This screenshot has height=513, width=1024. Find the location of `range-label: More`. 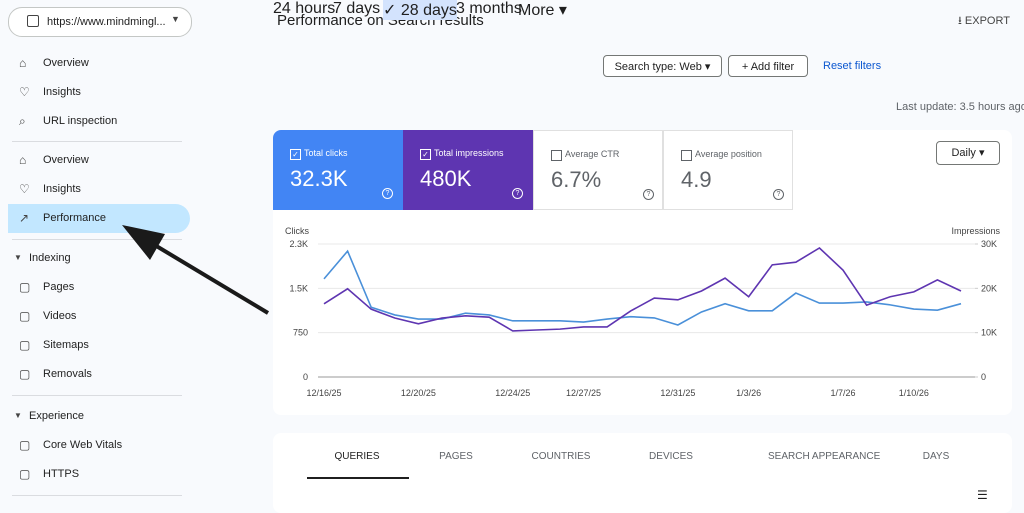

range-label: More is located at coordinates (536, 10).